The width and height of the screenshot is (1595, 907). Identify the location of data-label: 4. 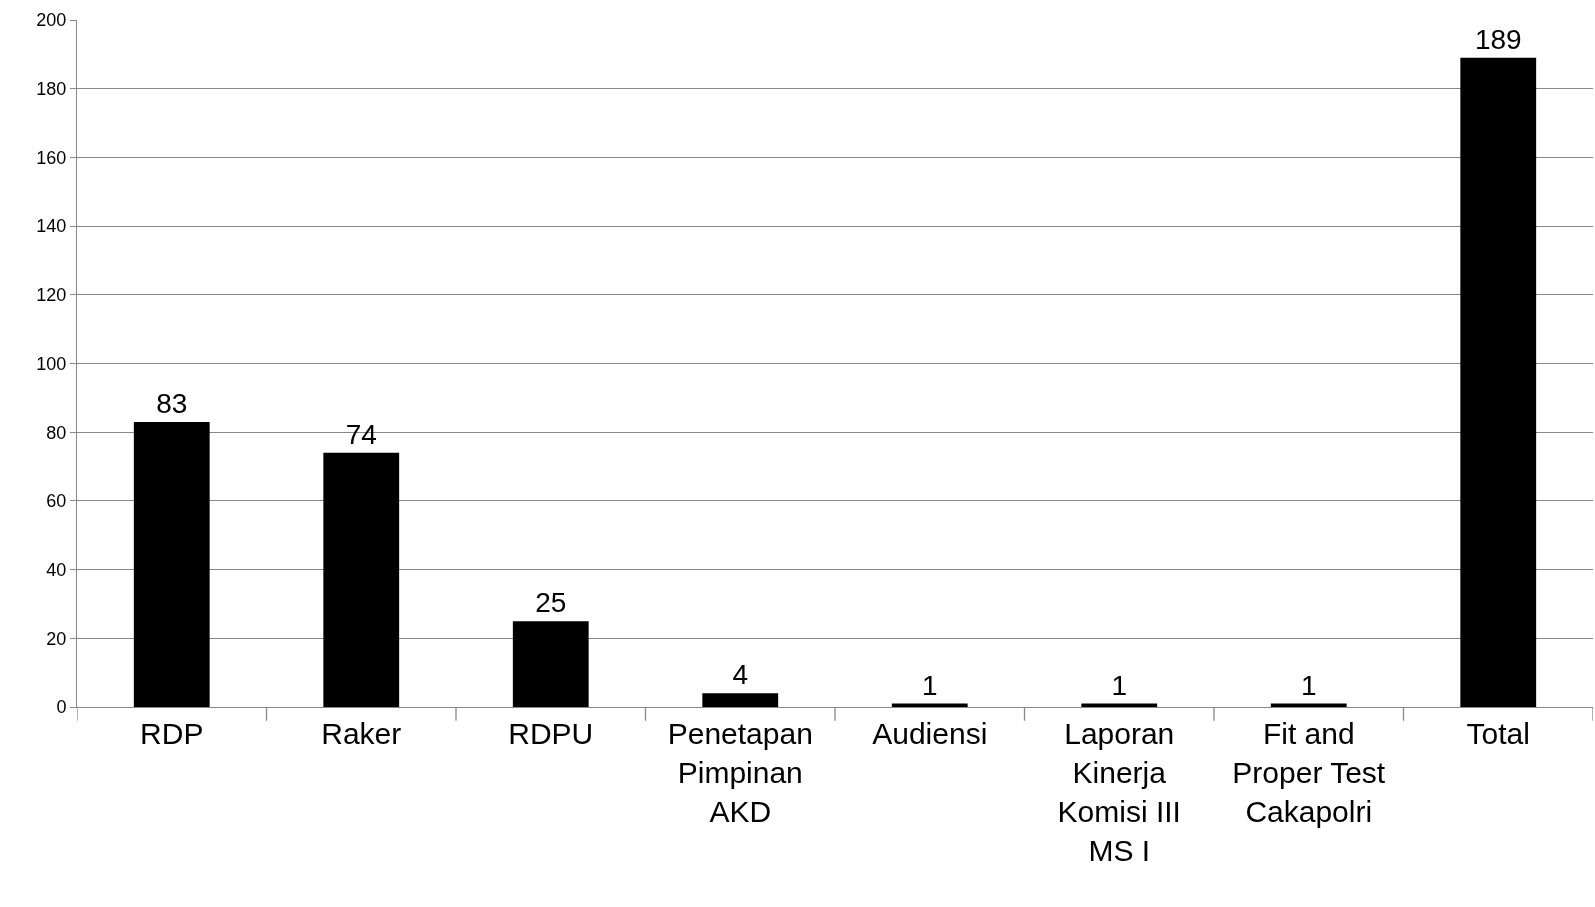
(740, 675).